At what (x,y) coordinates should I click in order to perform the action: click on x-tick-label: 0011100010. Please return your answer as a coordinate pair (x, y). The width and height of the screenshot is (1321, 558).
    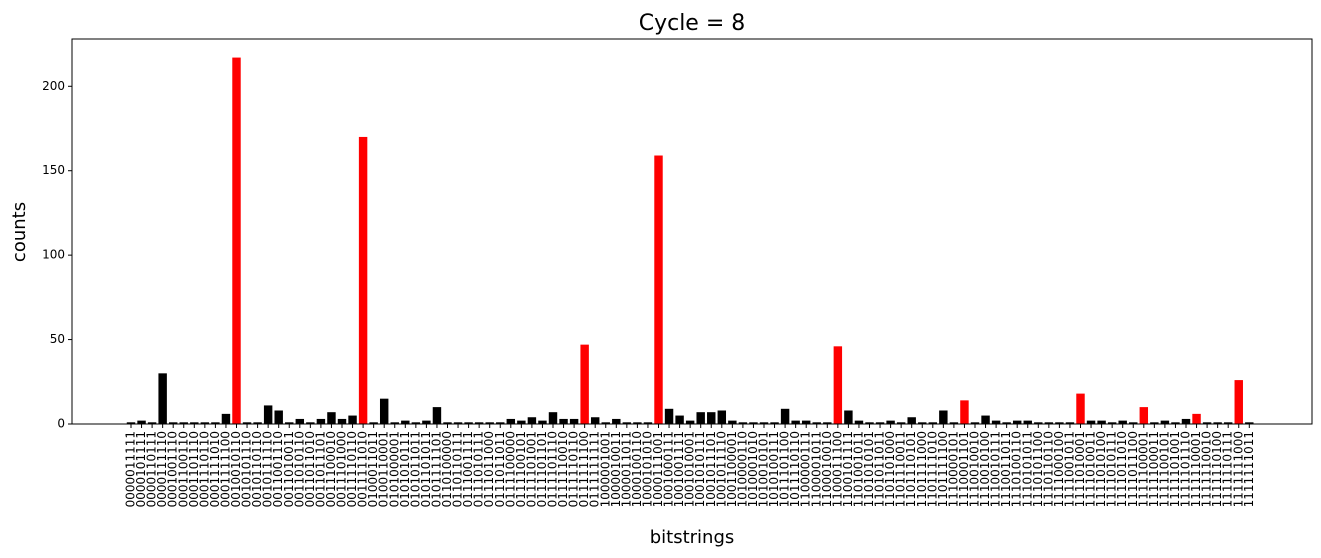
    Looking at the image, I should click on (331, 469).